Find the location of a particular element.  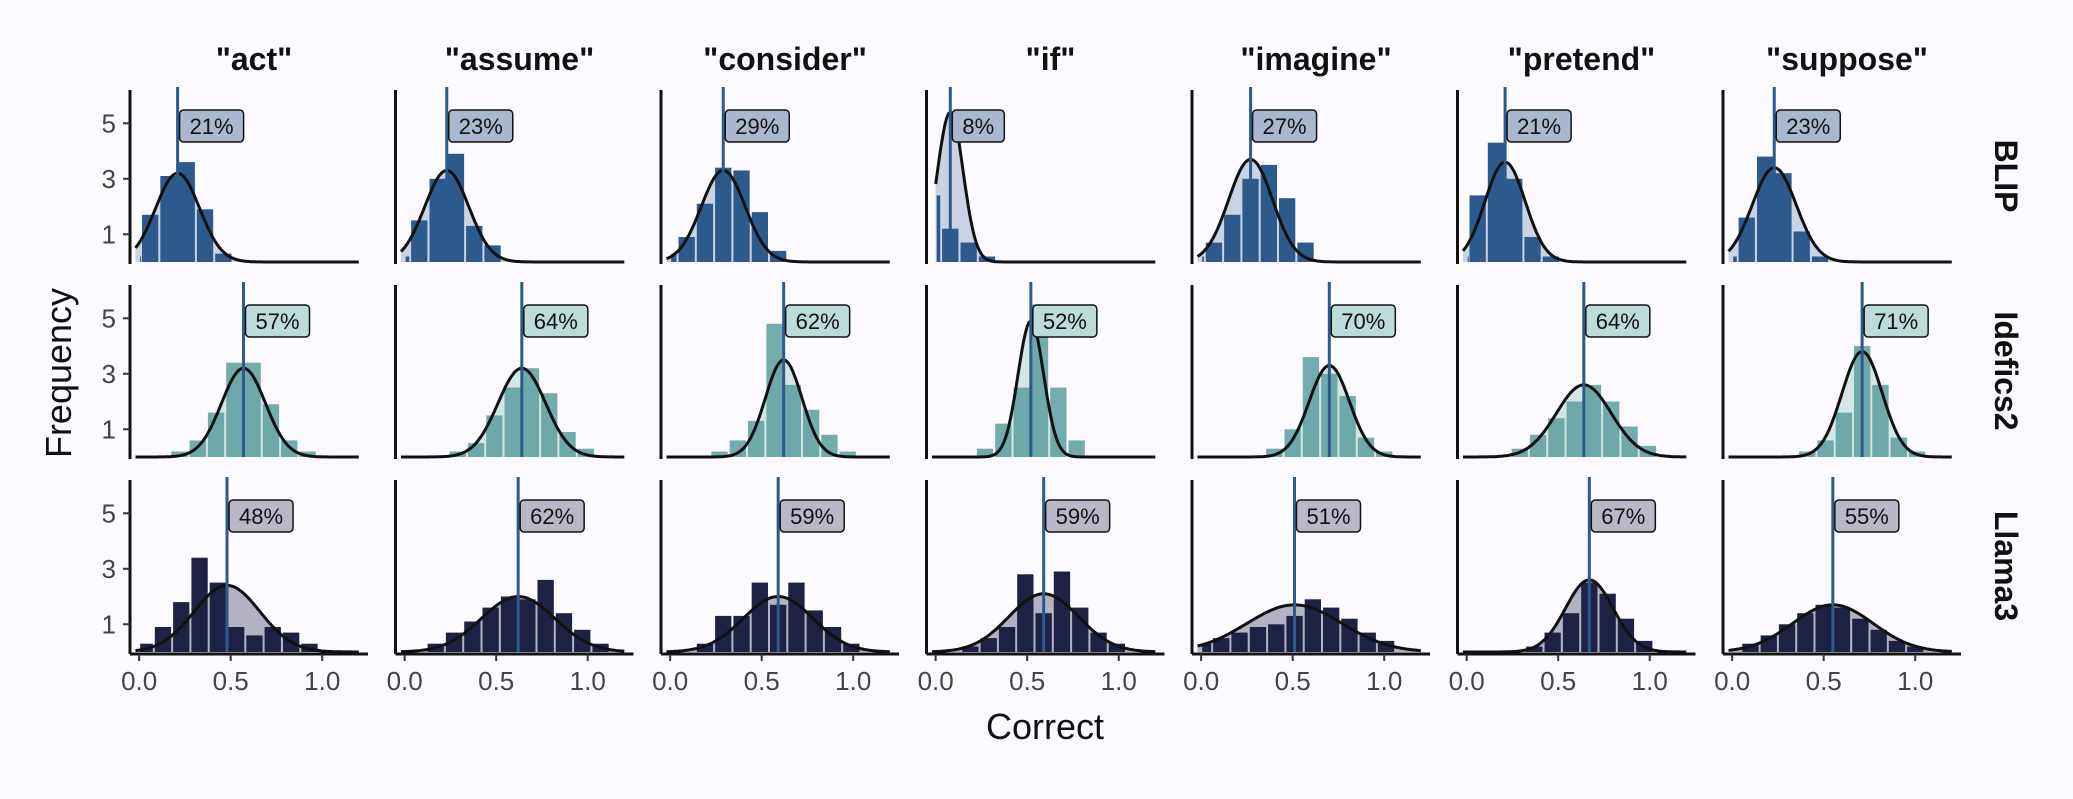

facet-panel: 62% is located at coordinates (774, 370).